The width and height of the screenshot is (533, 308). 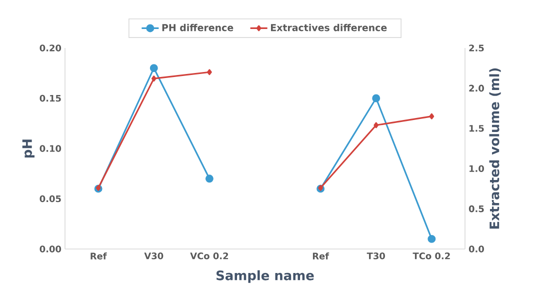 I want to click on legend-label: Extractives difference, so click(x=328, y=28).